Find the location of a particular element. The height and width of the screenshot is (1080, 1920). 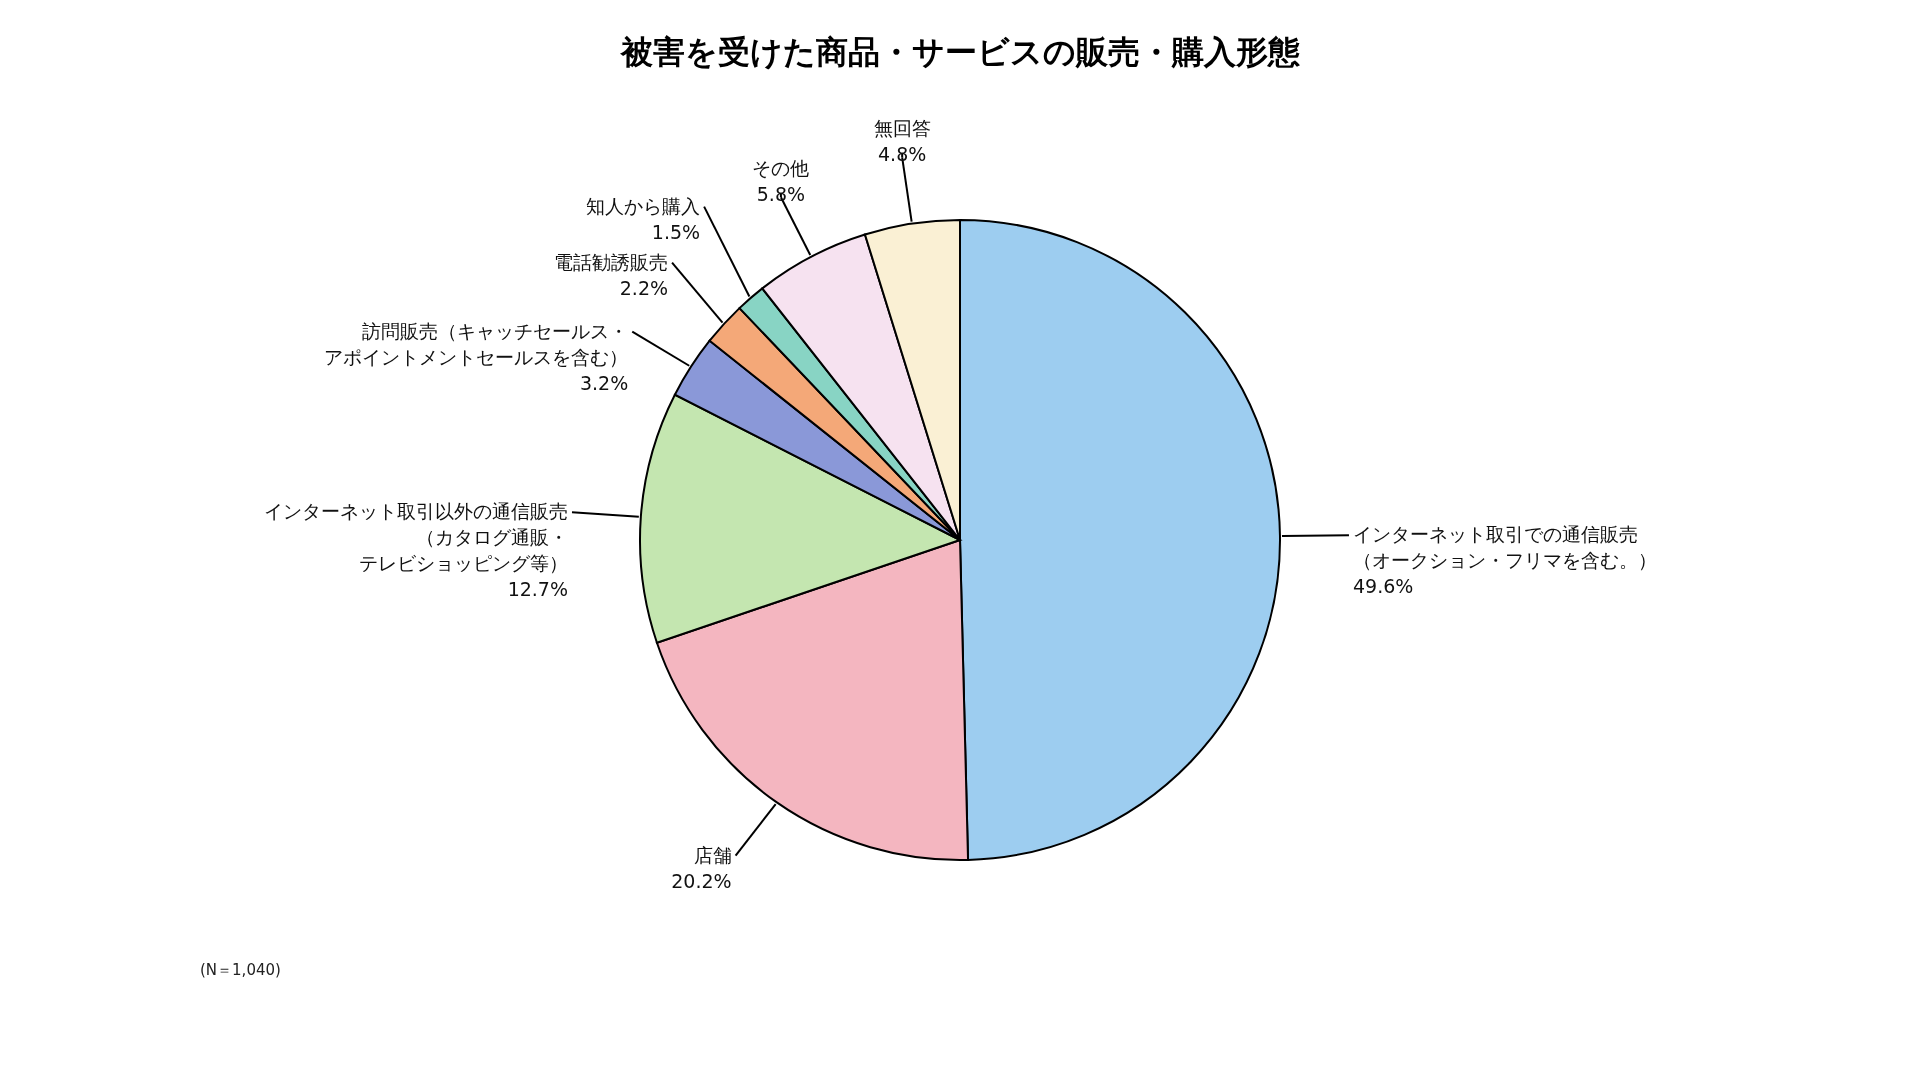

text: (N＝1,040) is located at coordinates (240, 970).